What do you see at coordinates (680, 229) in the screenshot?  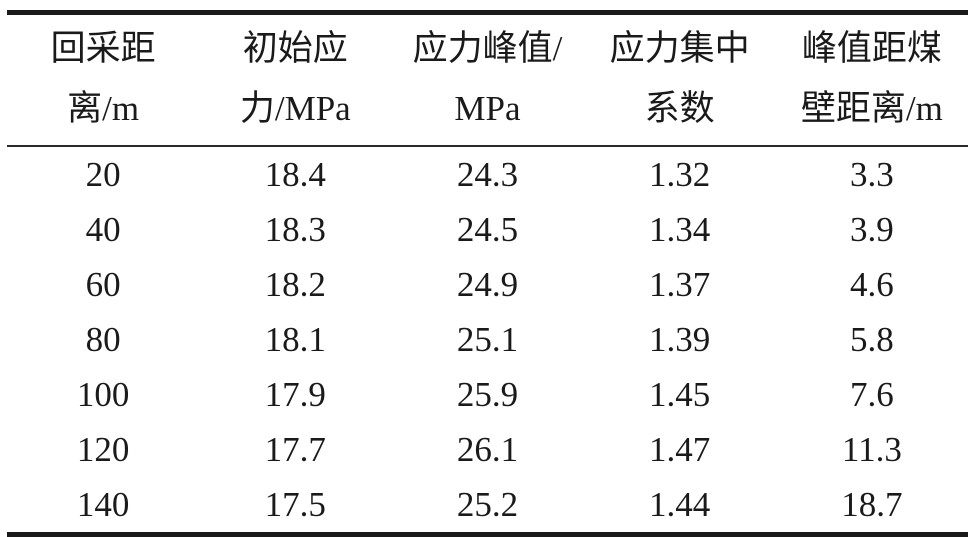 I see `table-cell: 1.34` at bounding box center [680, 229].